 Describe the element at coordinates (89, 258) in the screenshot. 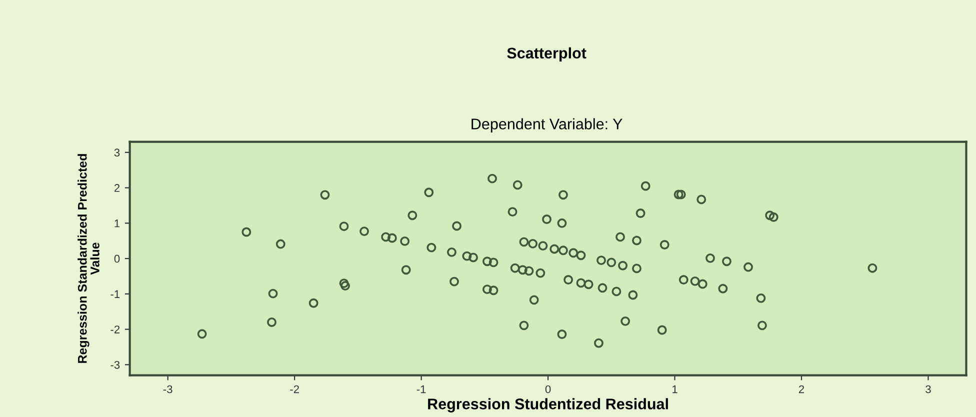

I see `y-axis-title: Regression Standardized Predicted Value` at that location.